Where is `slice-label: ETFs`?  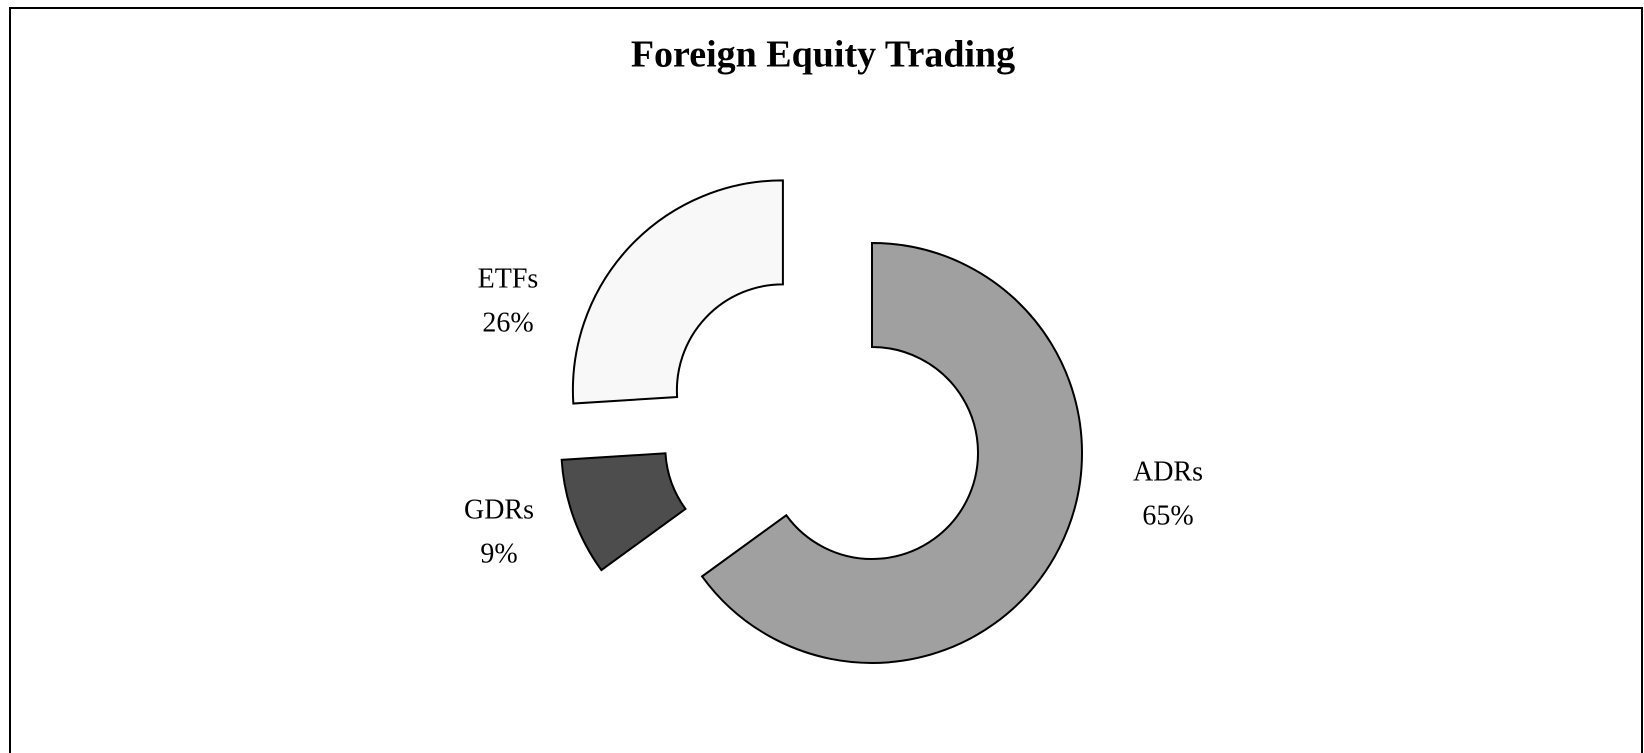
slice-label: ETFs is located at coordinates (508, 278).